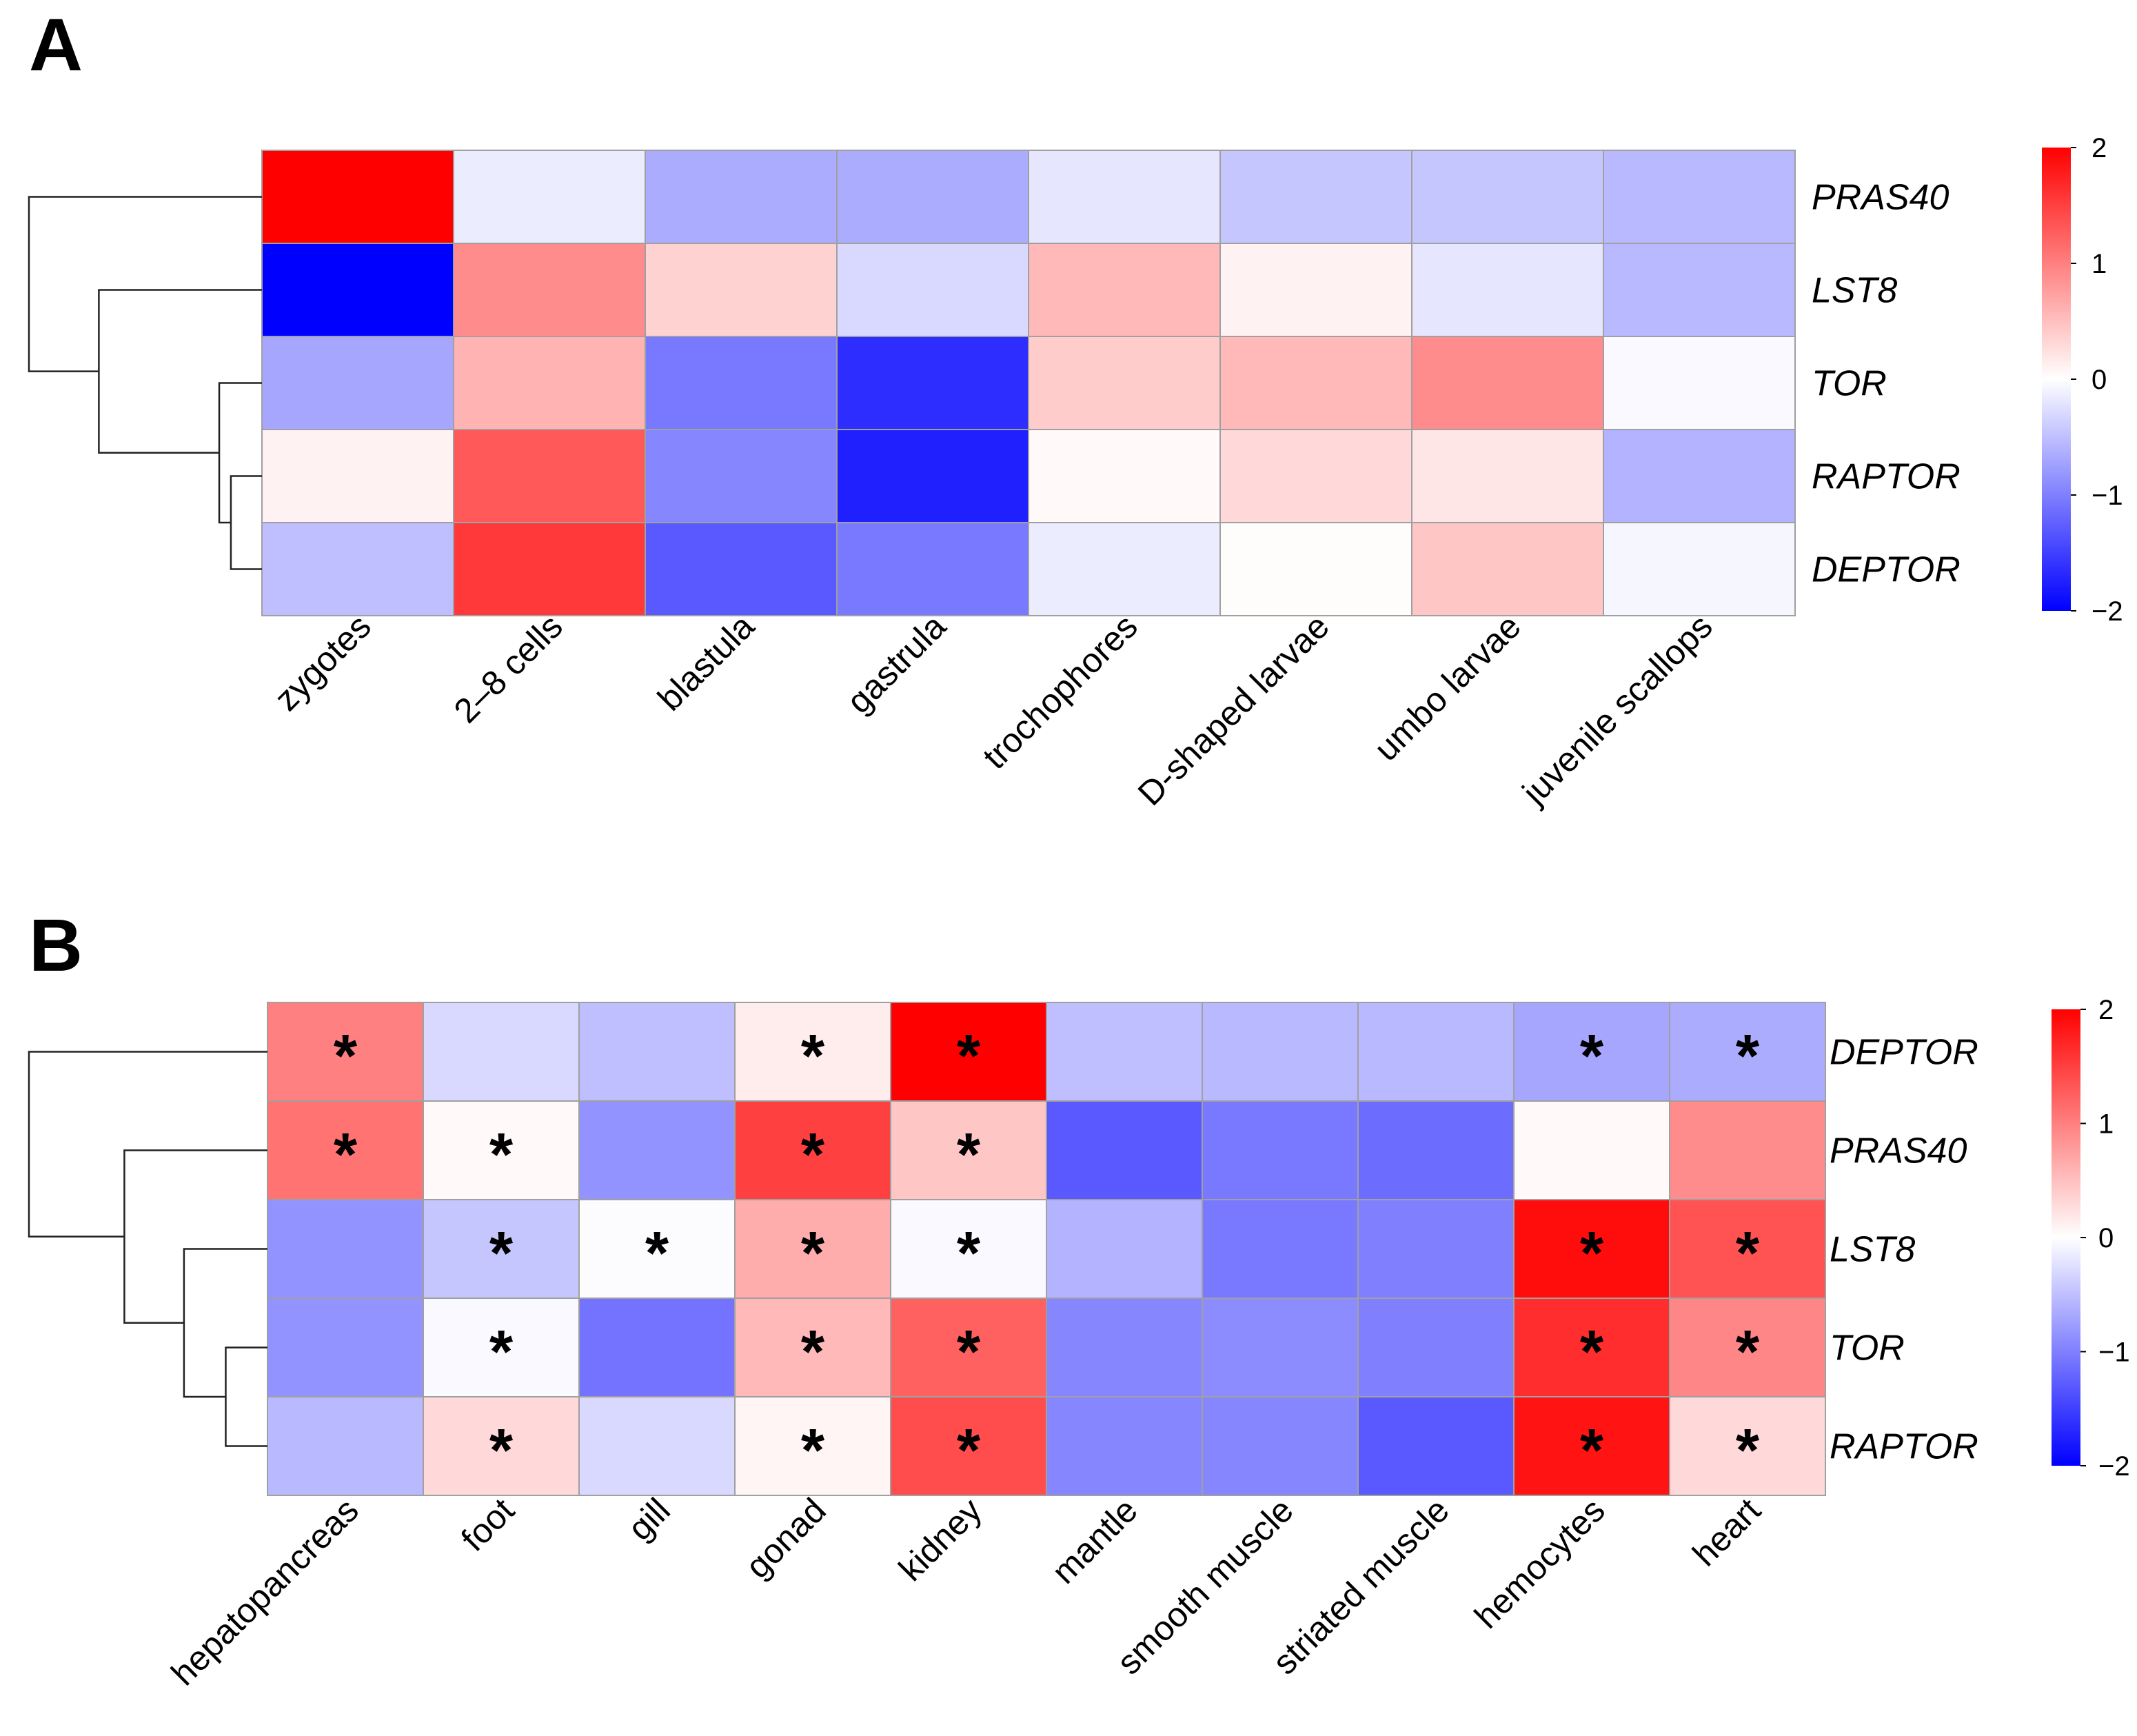 This screenshot has height=1736, width=2137. What do you see at coordinates (940, 1539) in the screenshot?
I see `column-label: kidney` at bounding box center [940, 1539].